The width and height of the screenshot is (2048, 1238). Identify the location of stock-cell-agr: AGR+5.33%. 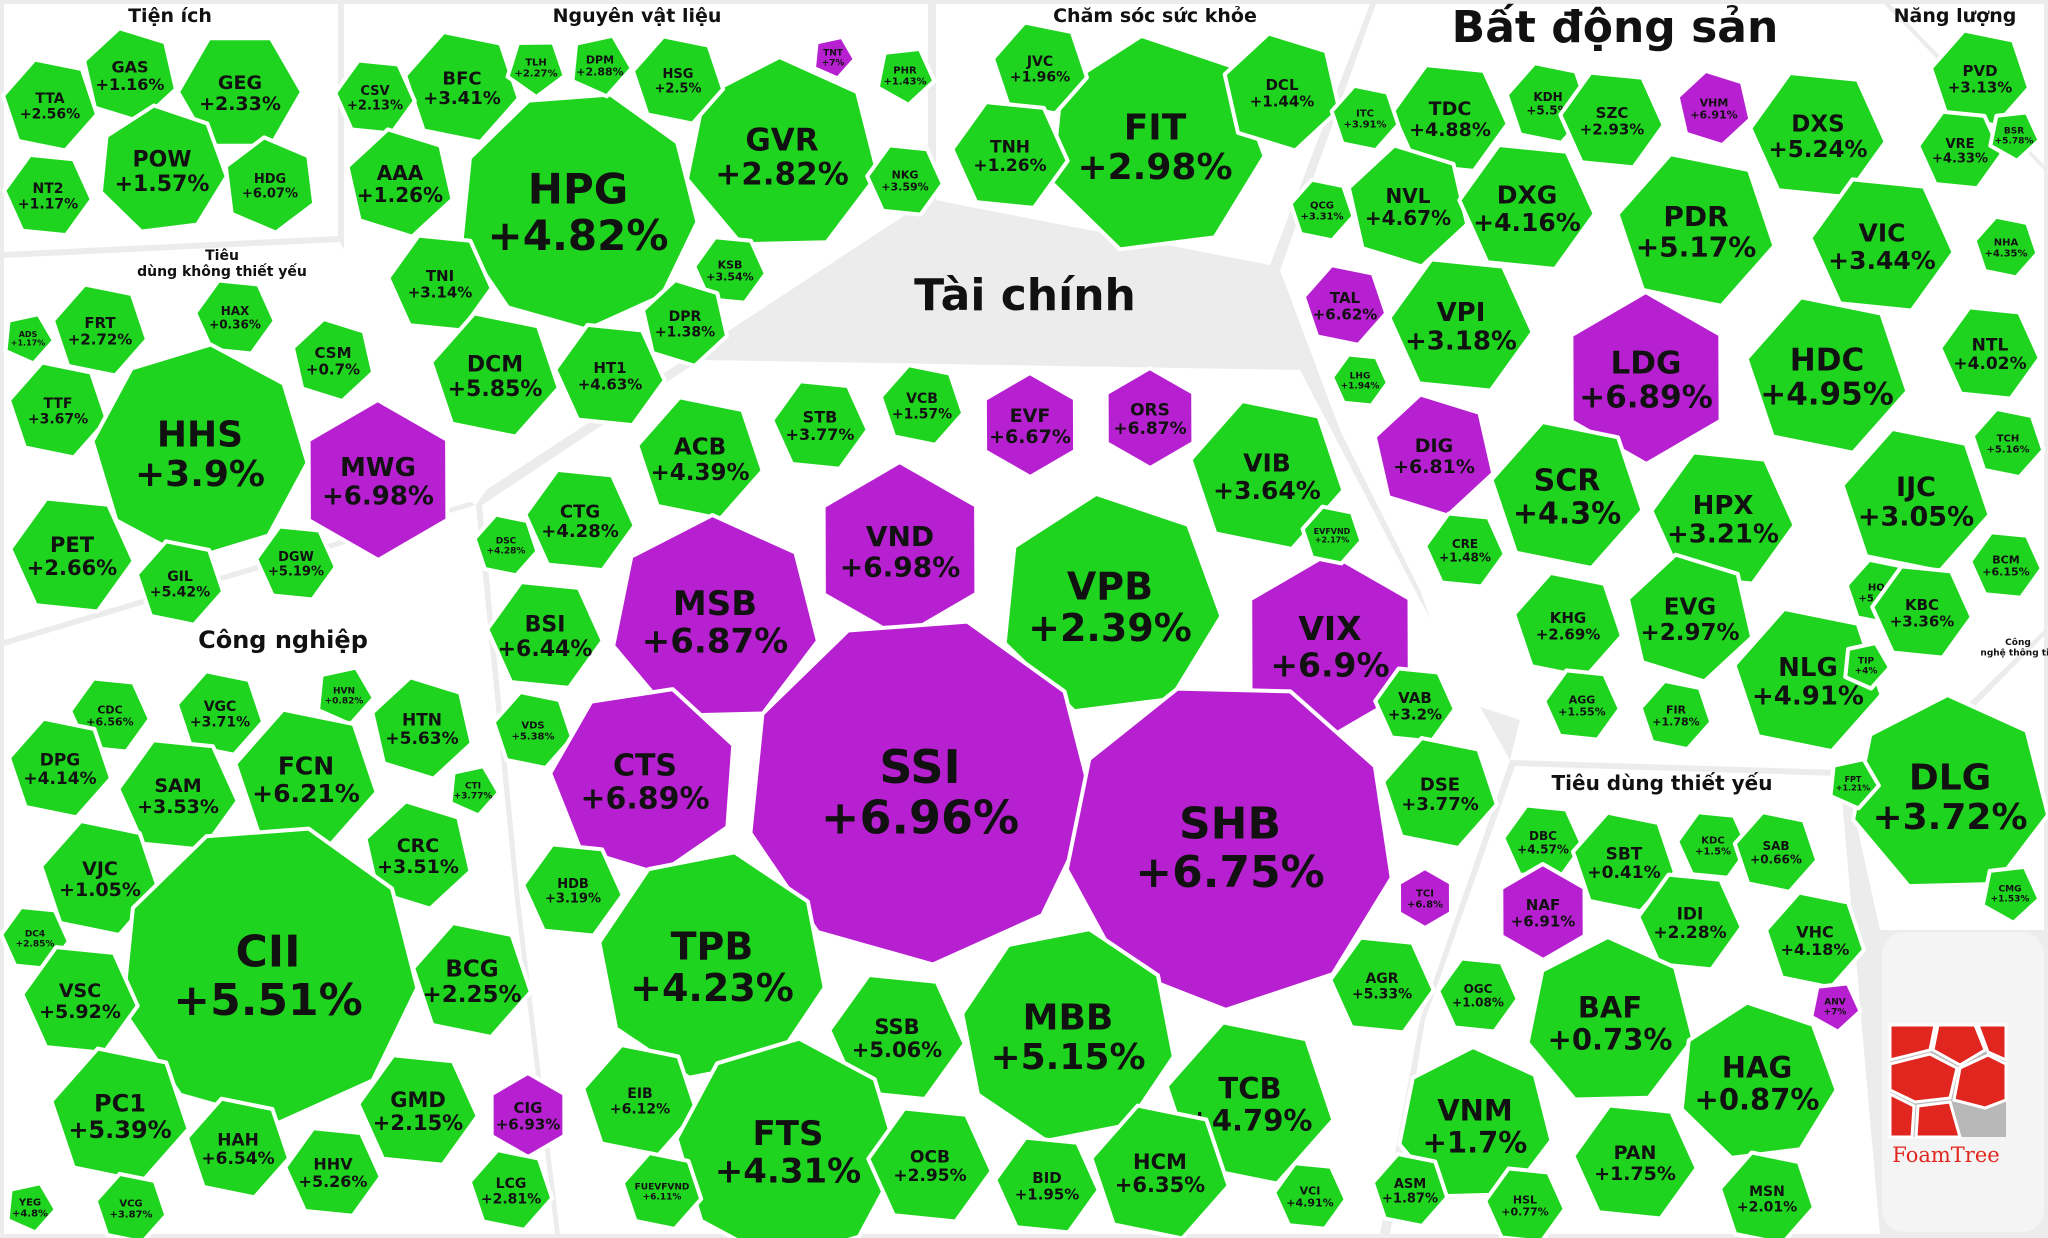
(1382, 985).